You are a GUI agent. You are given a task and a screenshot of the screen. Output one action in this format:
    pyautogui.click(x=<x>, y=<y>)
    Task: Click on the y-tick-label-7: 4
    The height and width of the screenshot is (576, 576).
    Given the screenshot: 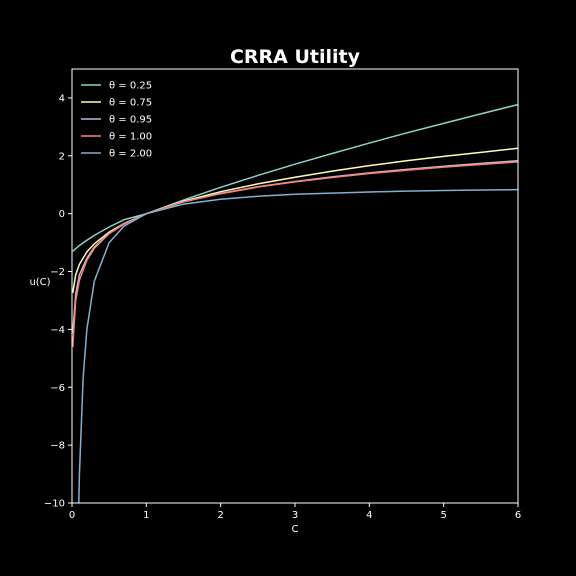 What is the action you would take?
    pyautogui.click(x=62, y=98)
    